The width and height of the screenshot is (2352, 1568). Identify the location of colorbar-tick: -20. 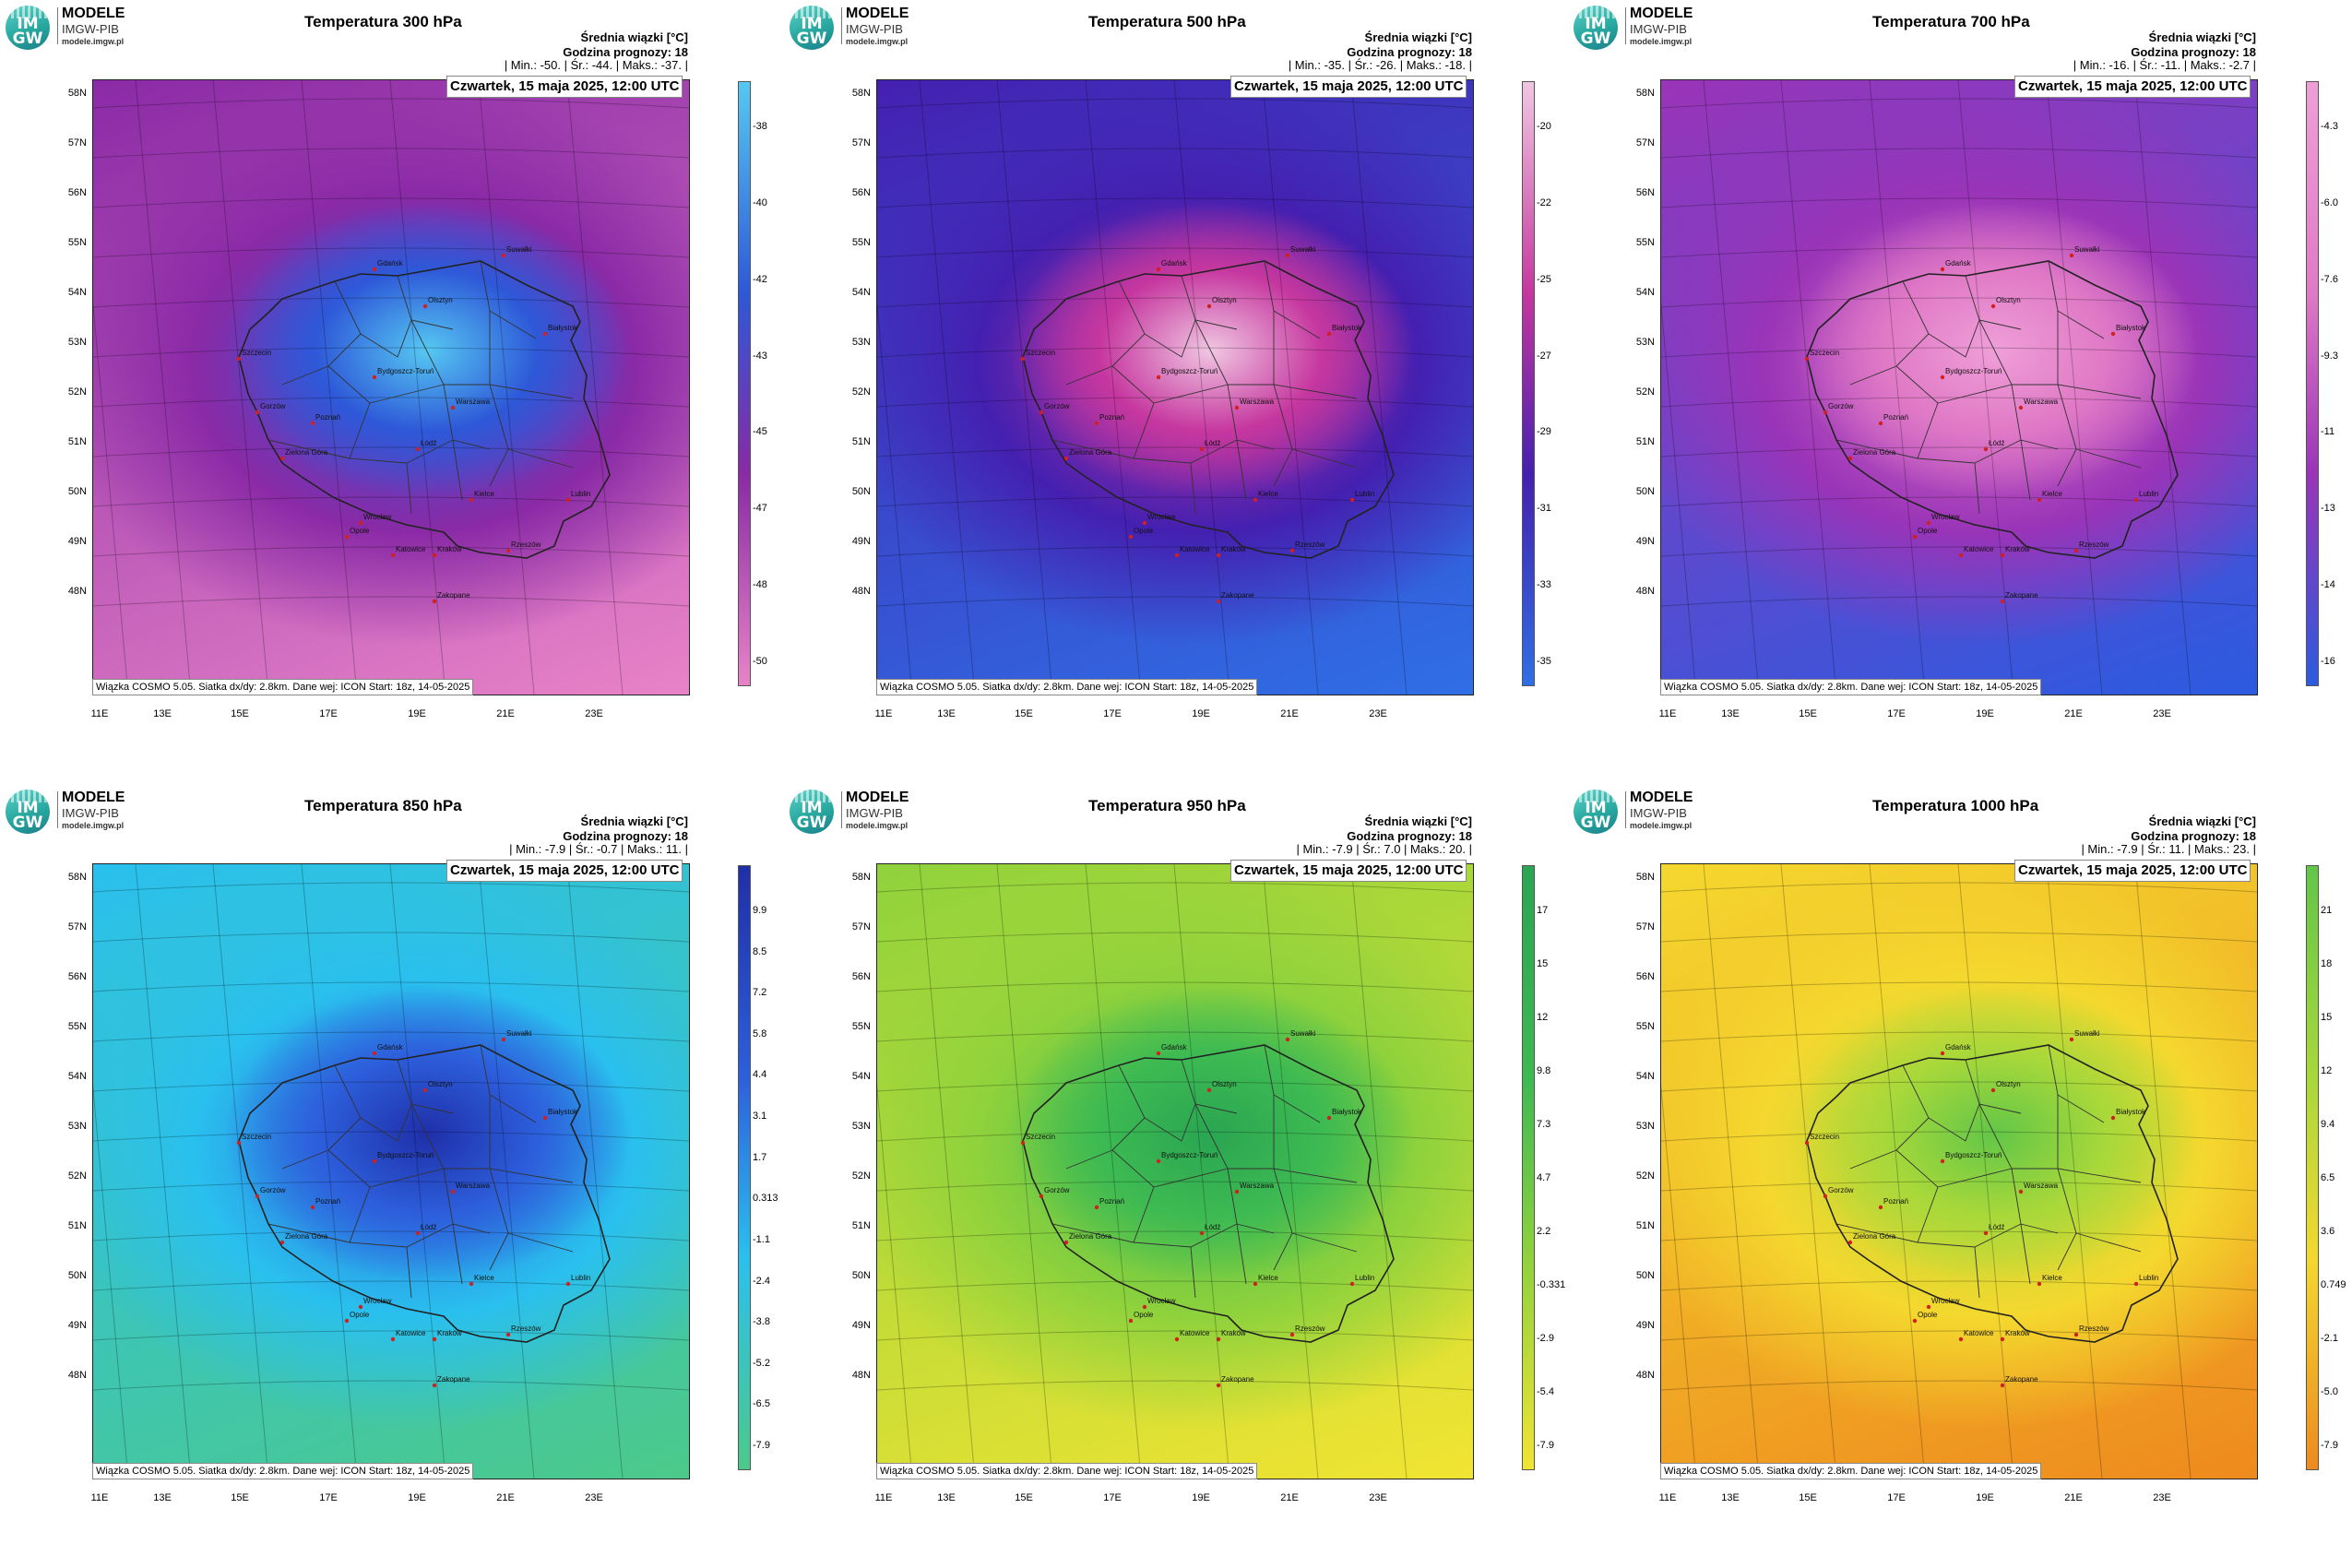
(1544, 126).